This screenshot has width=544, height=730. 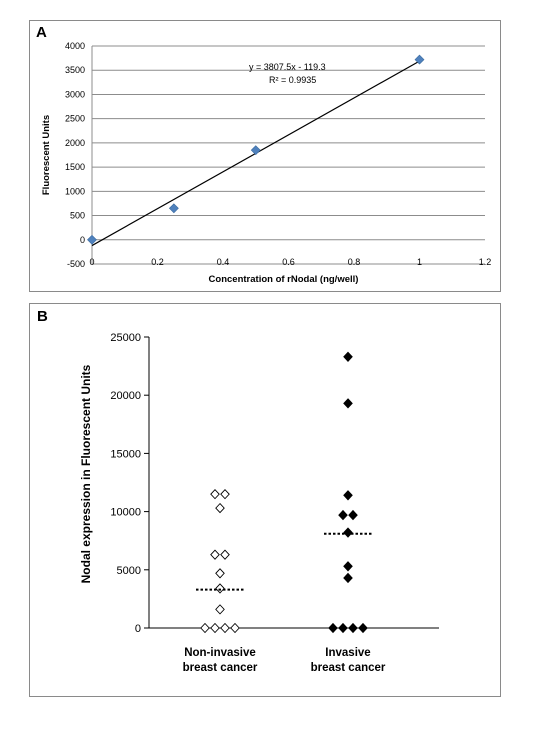 What do you see at coordinates (42, 316) in the screenshot?
I see `panel-b-label: B` at bounding box center [42, 316].